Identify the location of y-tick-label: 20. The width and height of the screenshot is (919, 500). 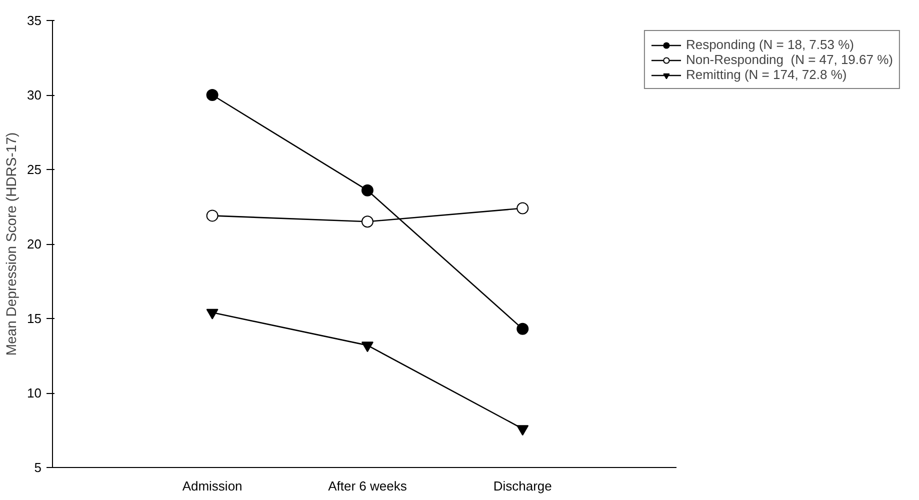
(34, 244).